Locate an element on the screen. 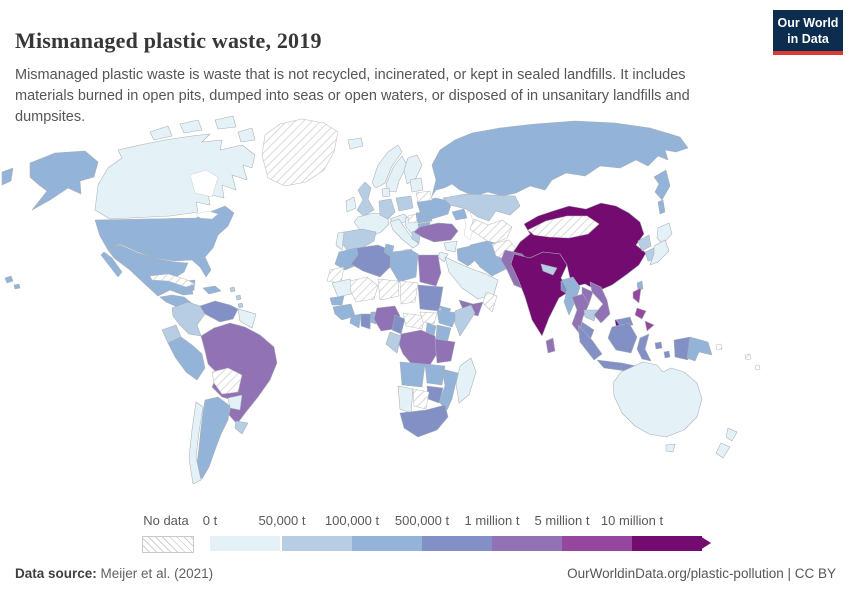  country-zambia is located at coordinates (435, 374).